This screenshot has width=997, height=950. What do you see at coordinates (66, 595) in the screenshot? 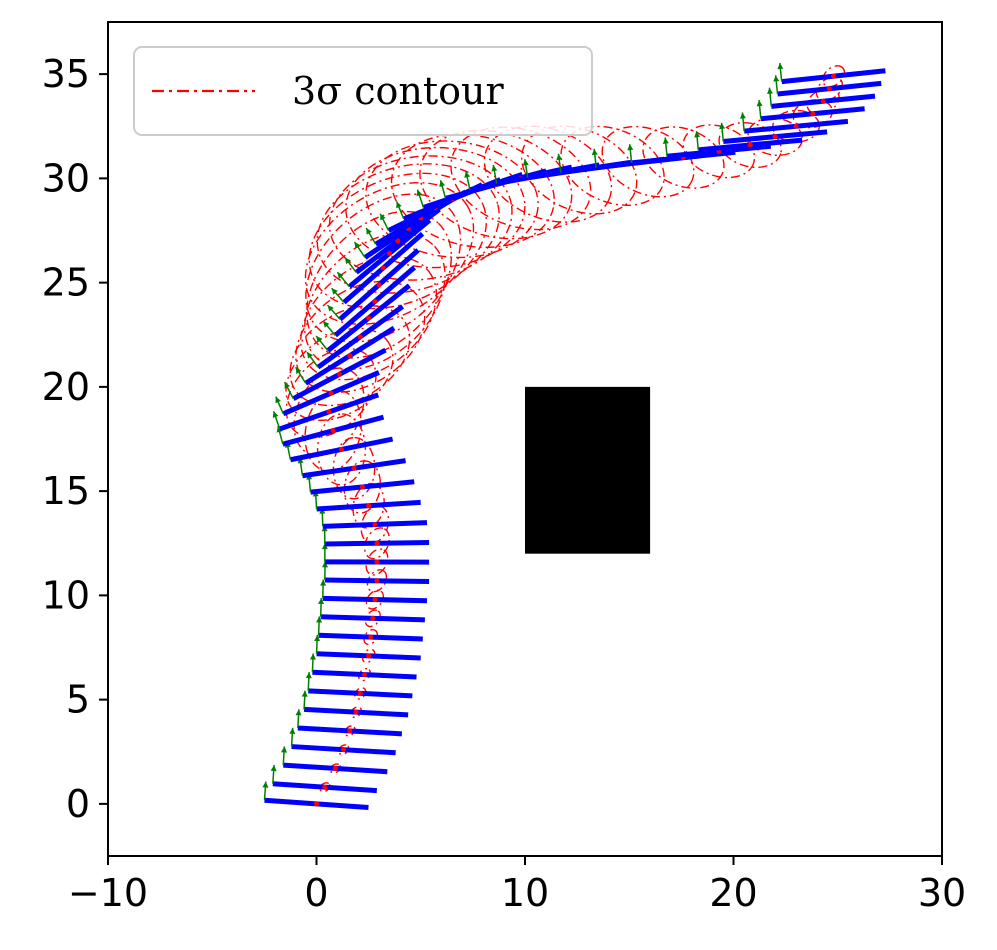
I see `y-tick-label: 10` at bounding box center [66, 595].